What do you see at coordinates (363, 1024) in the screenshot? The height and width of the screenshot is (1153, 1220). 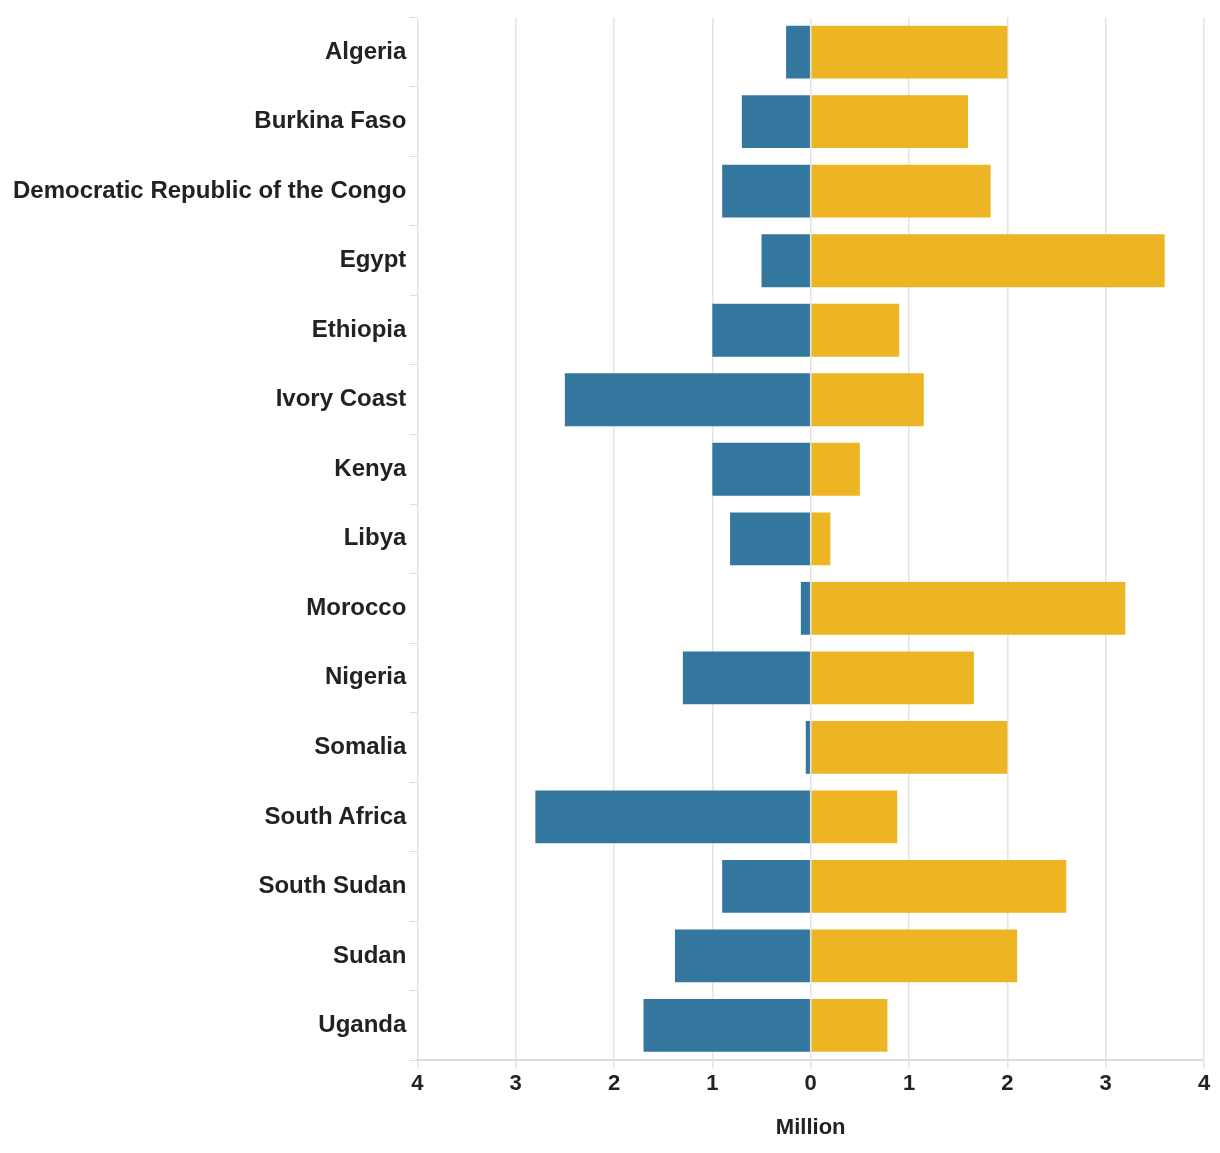 I see `y-tick-label: Uganda` at bounding box center [363, 1024].